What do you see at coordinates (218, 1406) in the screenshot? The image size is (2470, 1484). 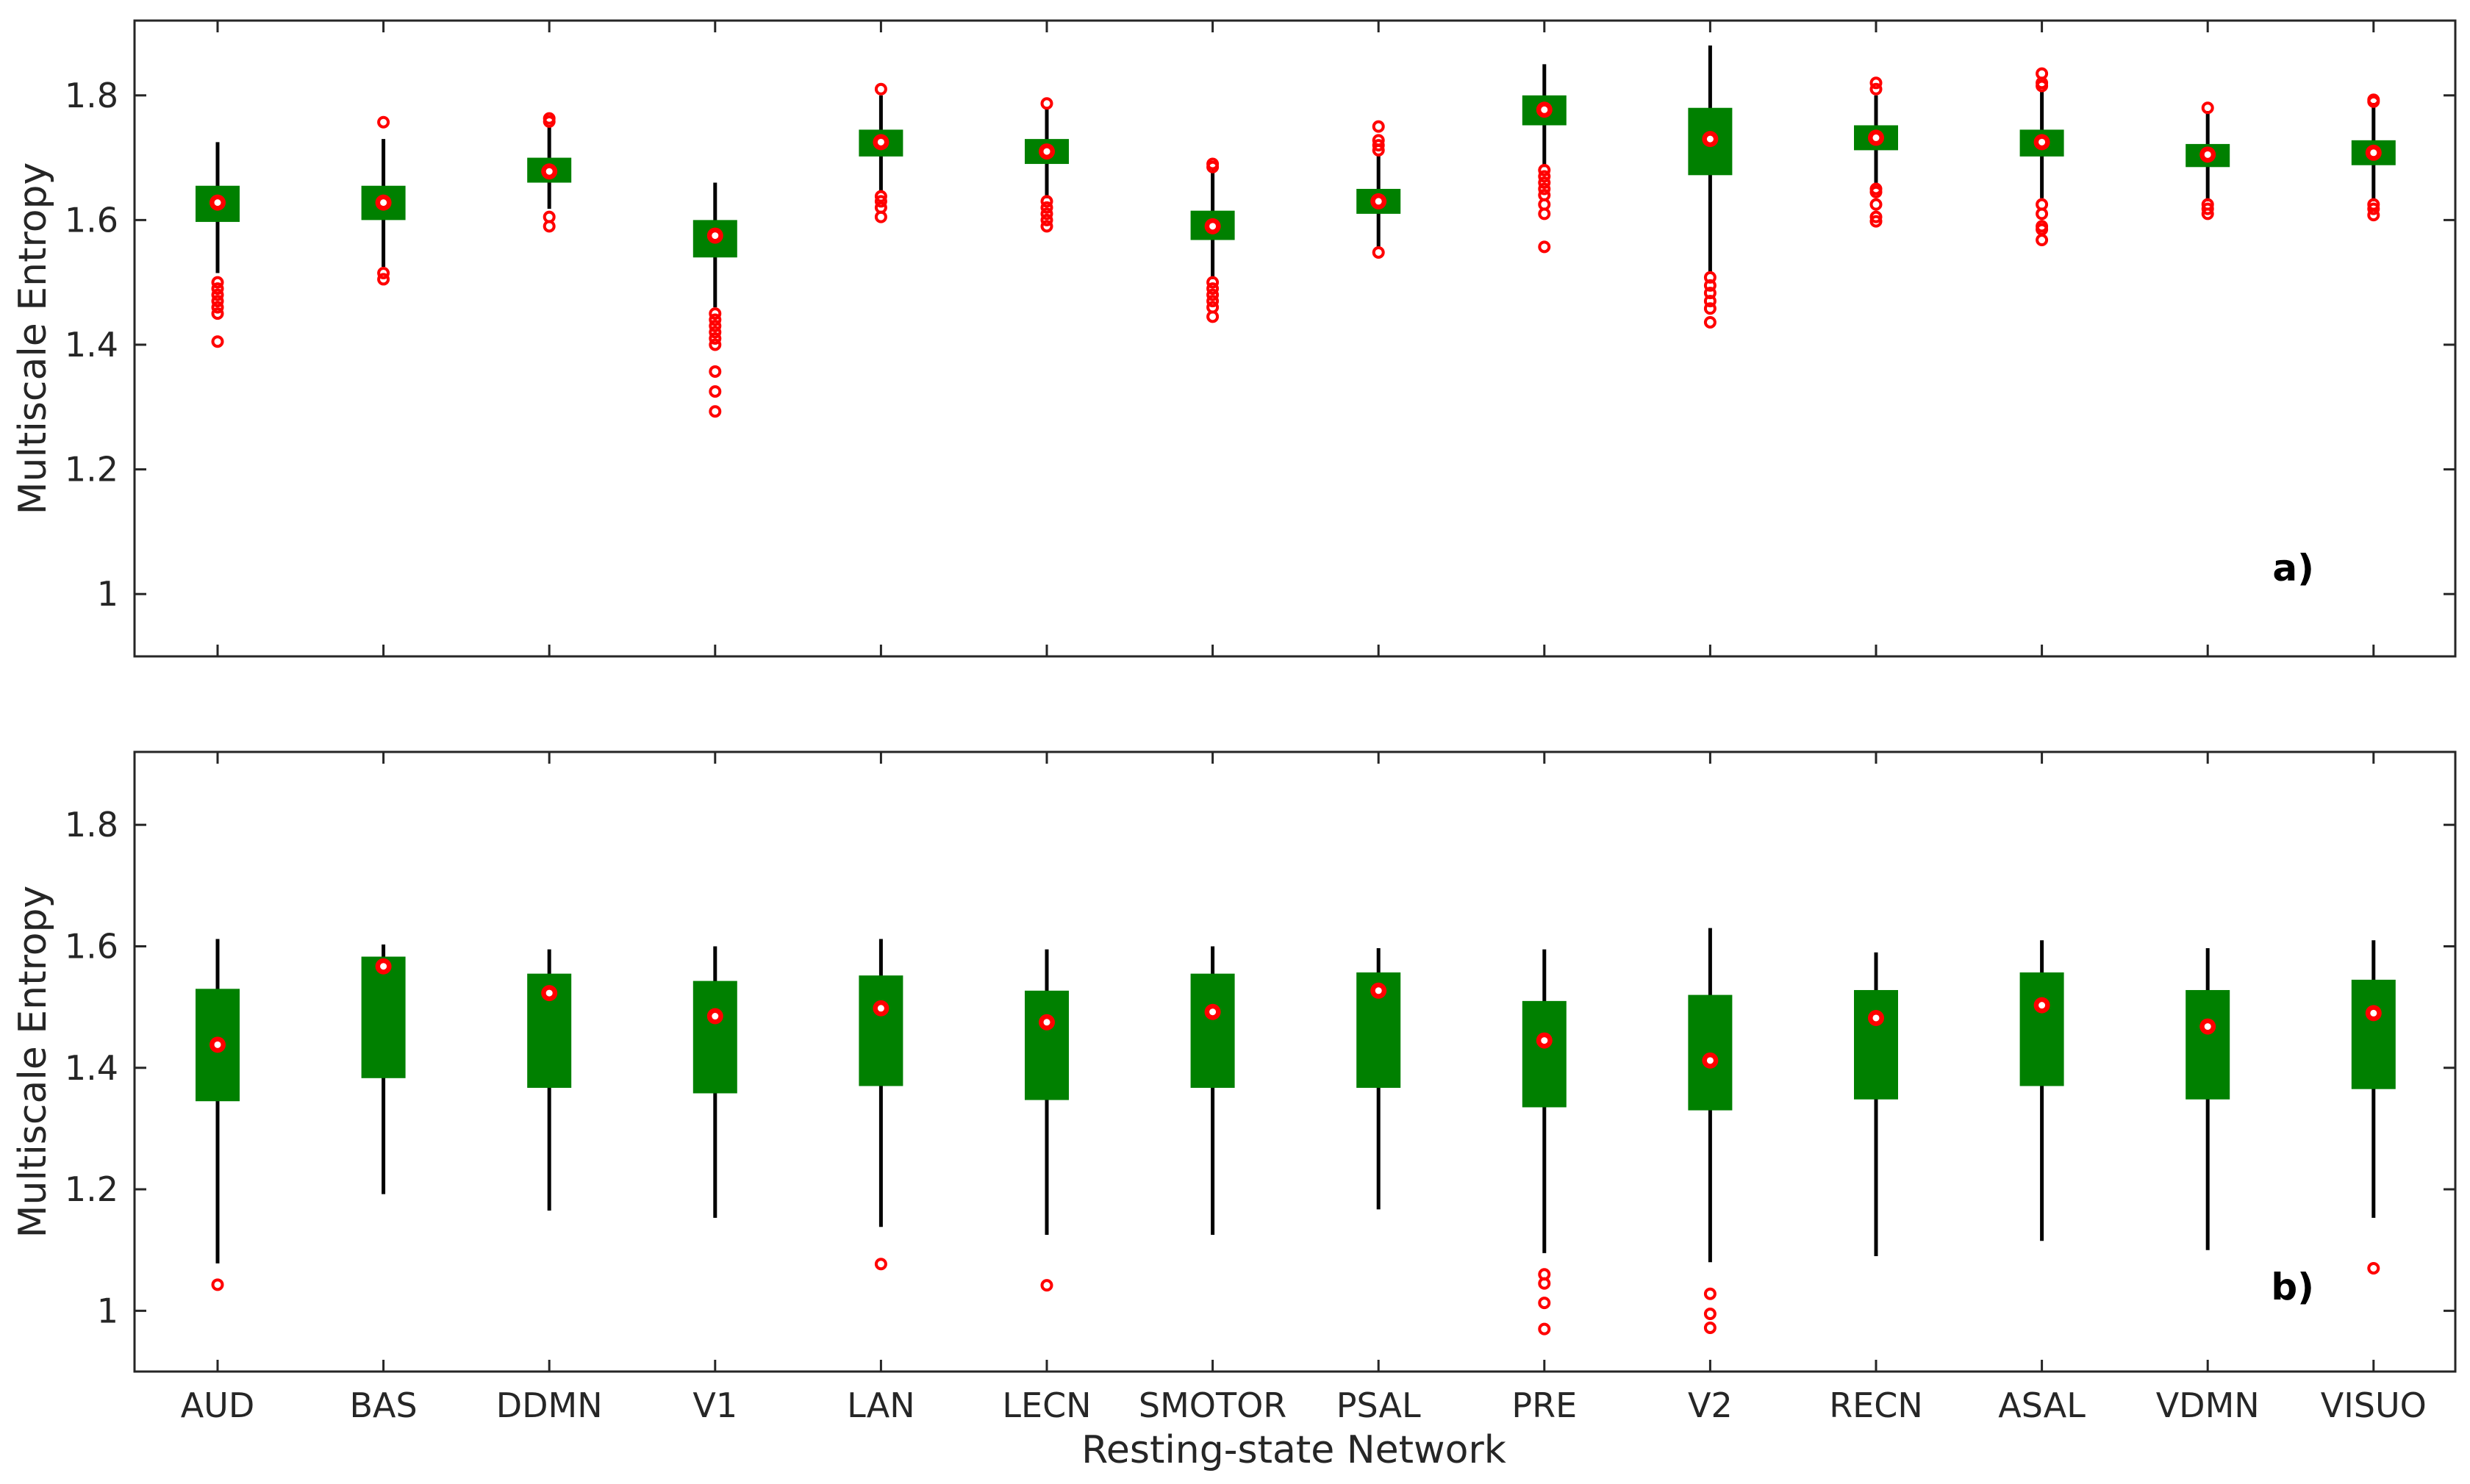 I see `x-tick-label: AUD` at bounding box center [218, 1406].